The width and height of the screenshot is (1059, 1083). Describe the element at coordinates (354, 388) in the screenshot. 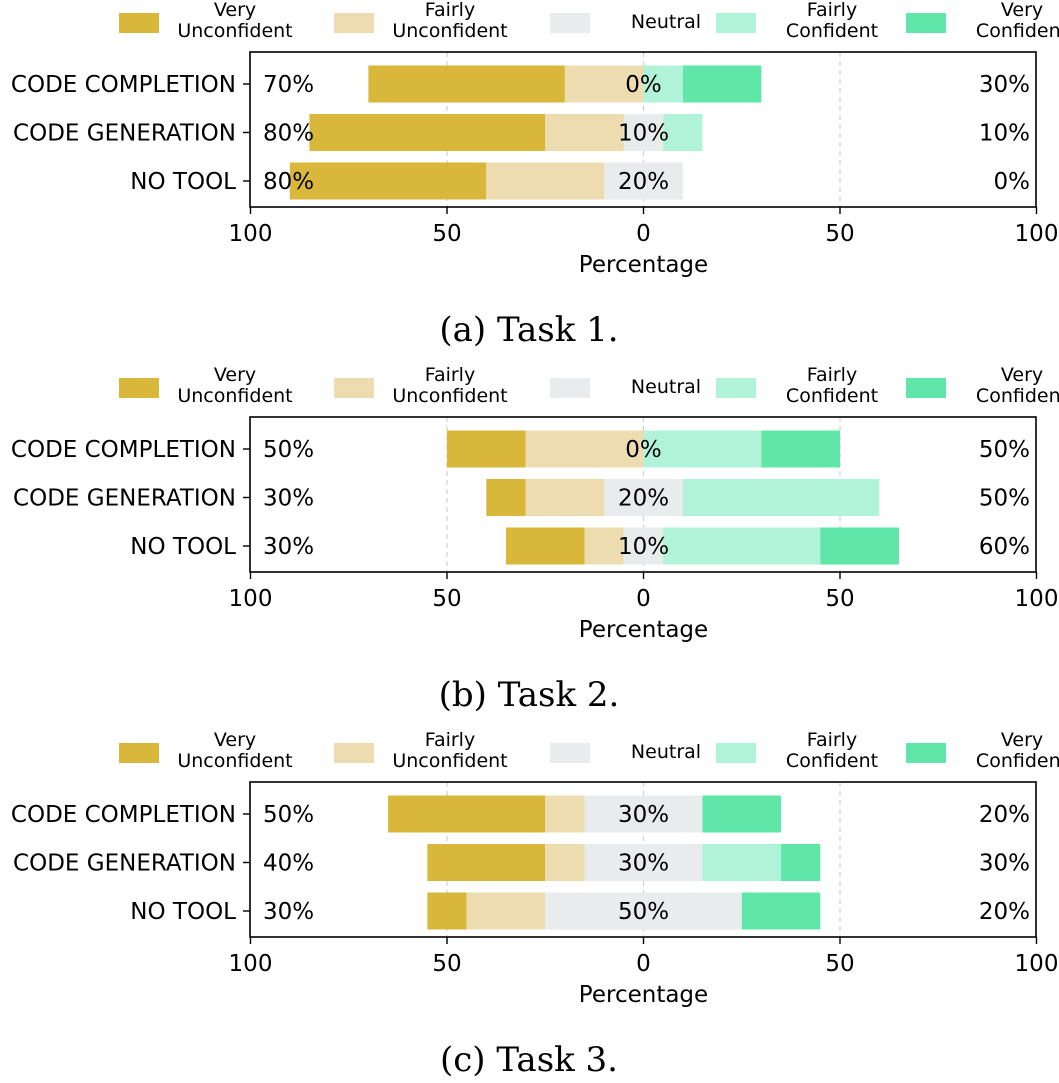

I see `legend-swatch-fairly-unconfident` at that location.